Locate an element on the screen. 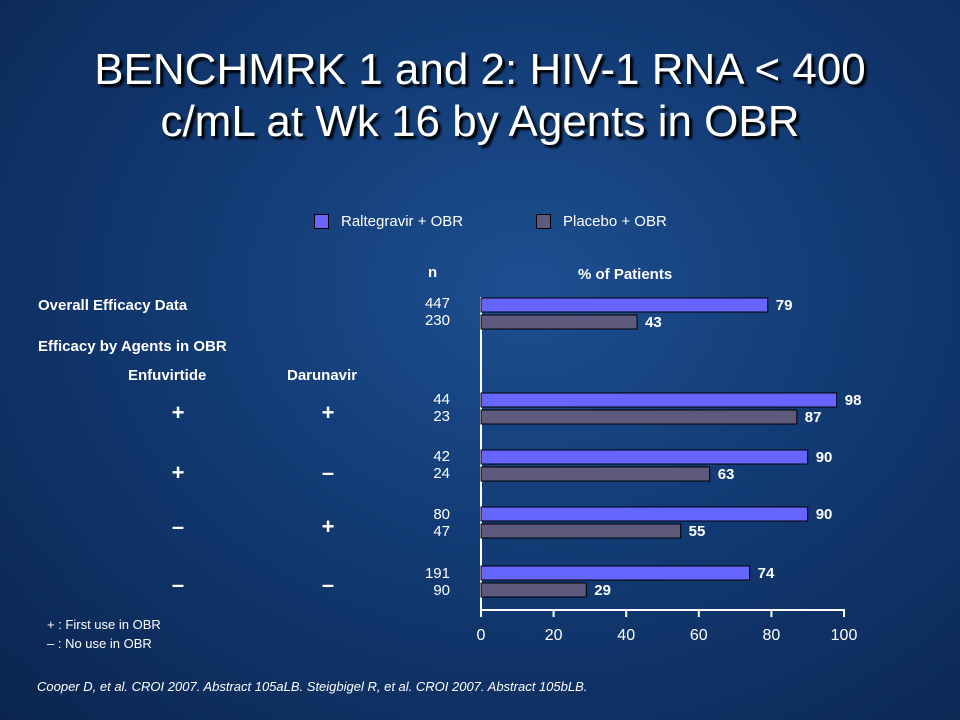 This screenshot has width=960, height=720. legend-item-raltegravir: Raltegravir + OBR is located at coordinates (388, 221).